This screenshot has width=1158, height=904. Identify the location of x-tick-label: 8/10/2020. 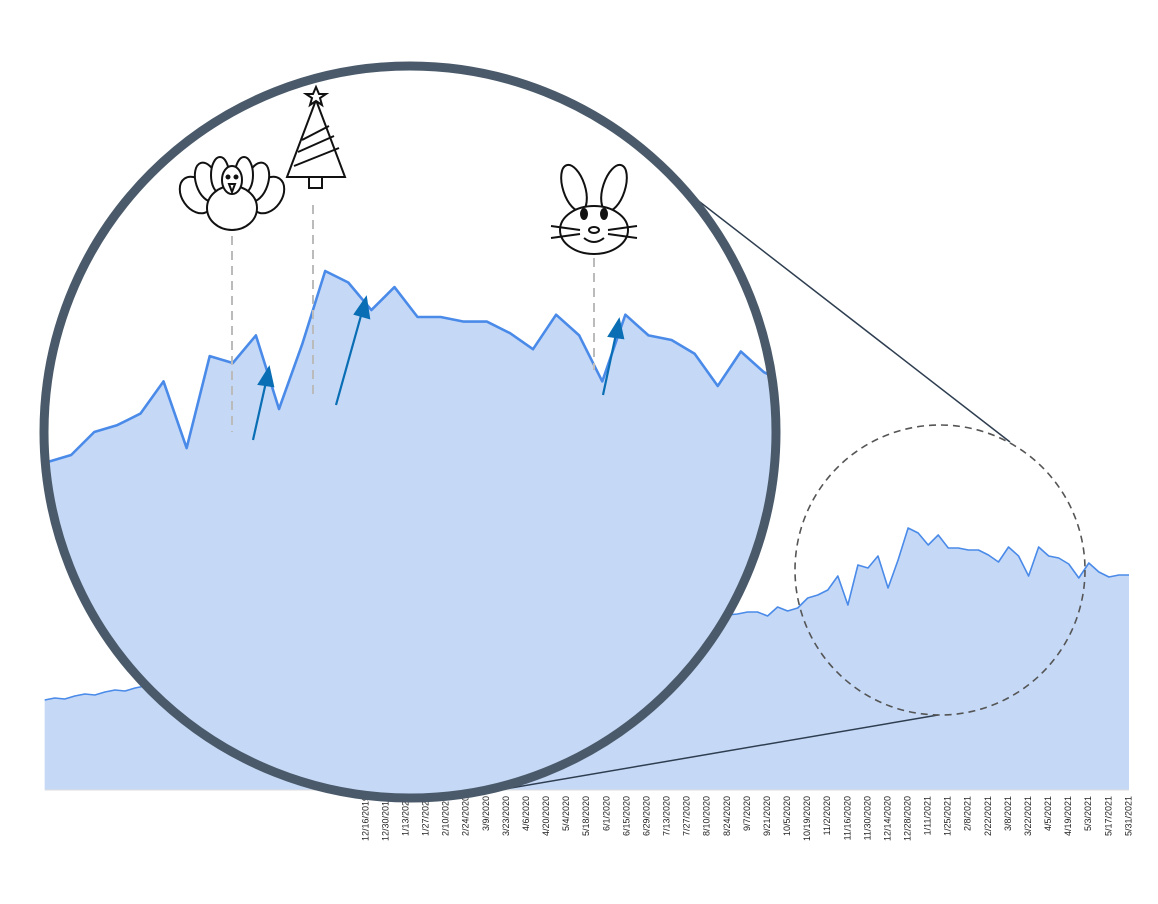
(707, 816).